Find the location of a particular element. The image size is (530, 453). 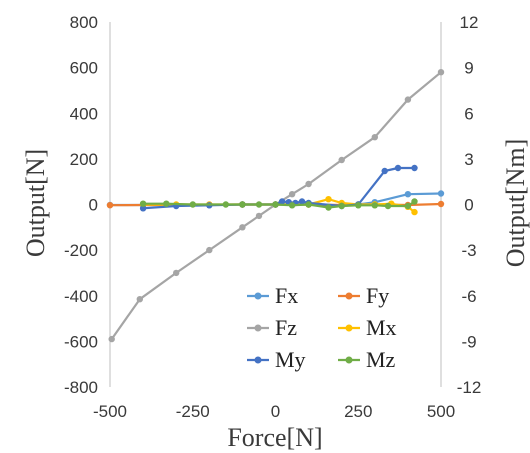

y2-tick-label: 12 is located at coordinates (469, 22).